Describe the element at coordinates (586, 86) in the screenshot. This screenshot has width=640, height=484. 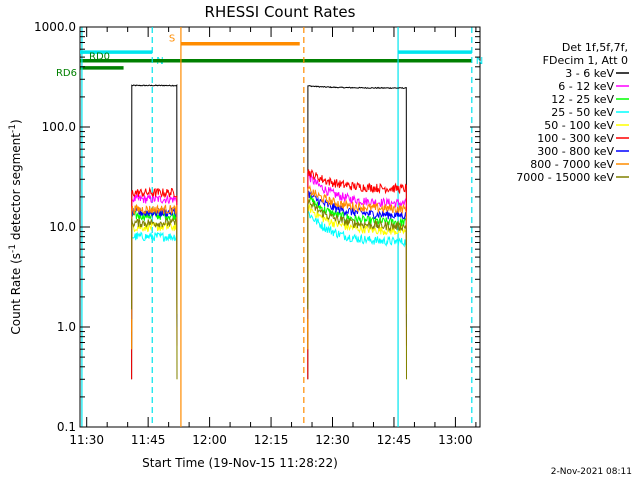
I see `legend-entry-label: 6 - 12 keV` at that location.